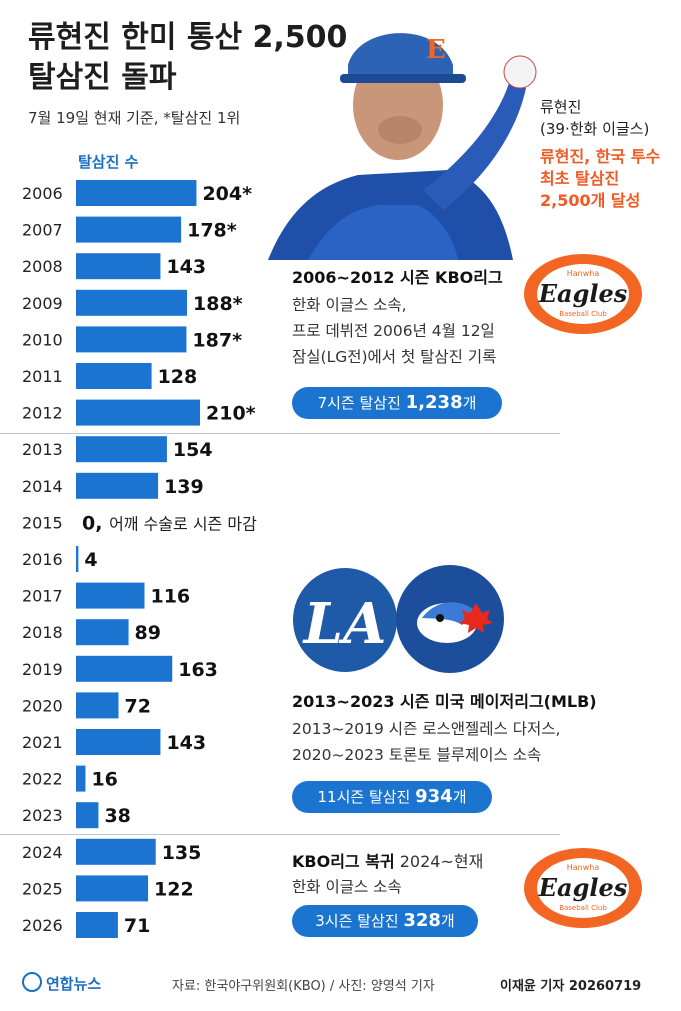 This screenshot has height=1011, width=681. I want to click on bar-2024, so click(116, 851).